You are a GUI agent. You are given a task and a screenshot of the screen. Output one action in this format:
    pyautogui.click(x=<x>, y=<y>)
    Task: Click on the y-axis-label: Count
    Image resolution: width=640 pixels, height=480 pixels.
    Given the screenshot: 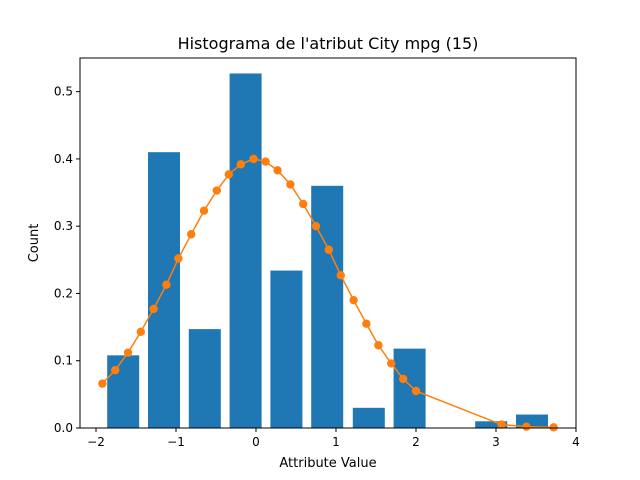 What is the action you would take?
    pyautogui.click(x=34, y=243)
    